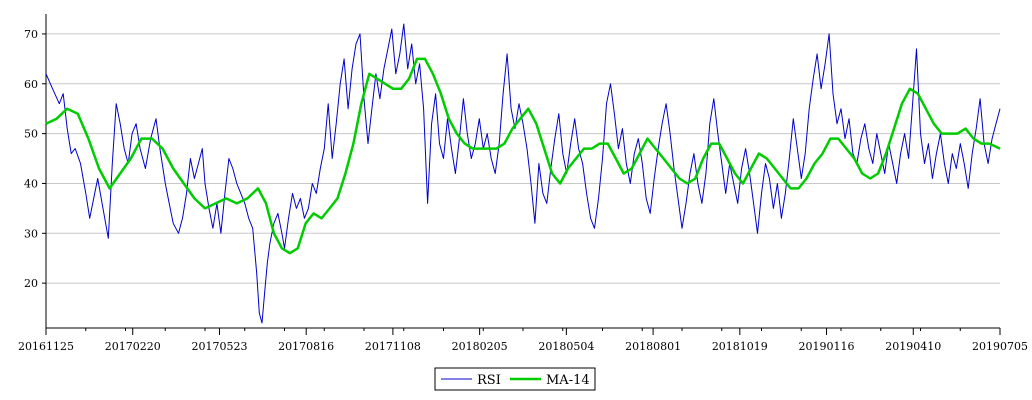  Describe the element at coordinates (306, 346) in the screenshot. I see `x-tick-label-20170816: 20170816` at that location.